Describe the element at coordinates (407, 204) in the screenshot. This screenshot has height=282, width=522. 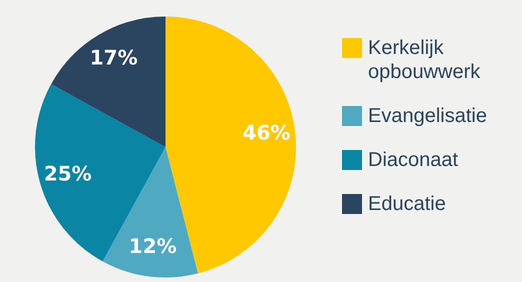
I see `legend-label: Educatie` at that location.